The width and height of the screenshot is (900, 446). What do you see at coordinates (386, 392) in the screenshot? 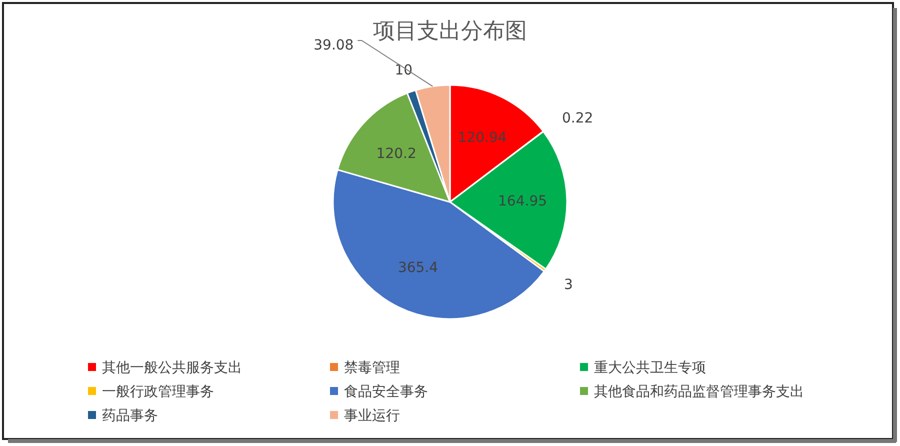
I see `legend-label: 食品安全事务` at bounding box center [386, 392].